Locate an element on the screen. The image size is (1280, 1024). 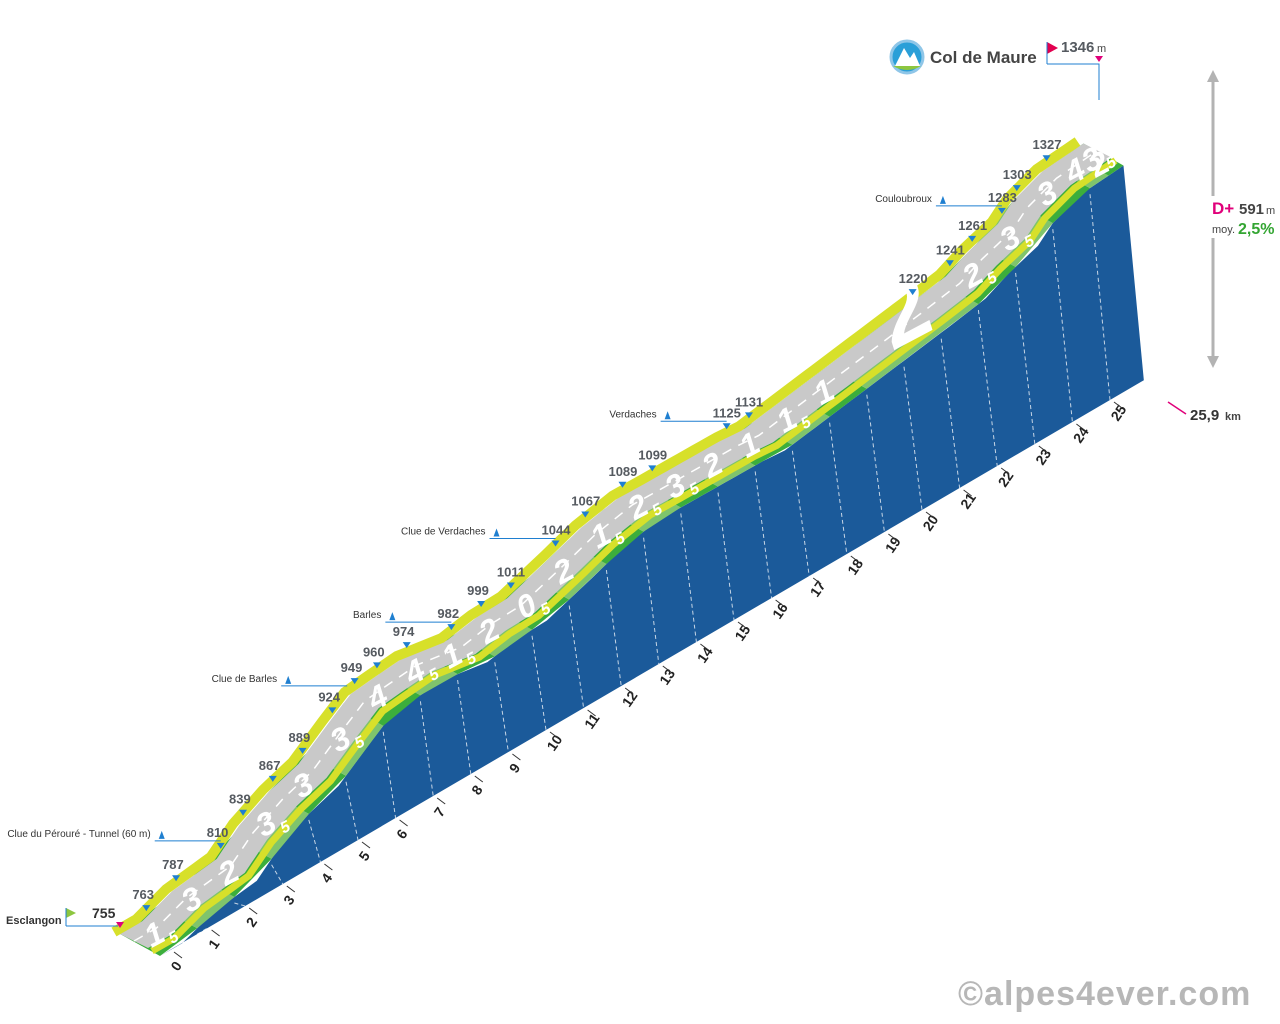
elevation-label: 924 is located at coordinates (329, 696).